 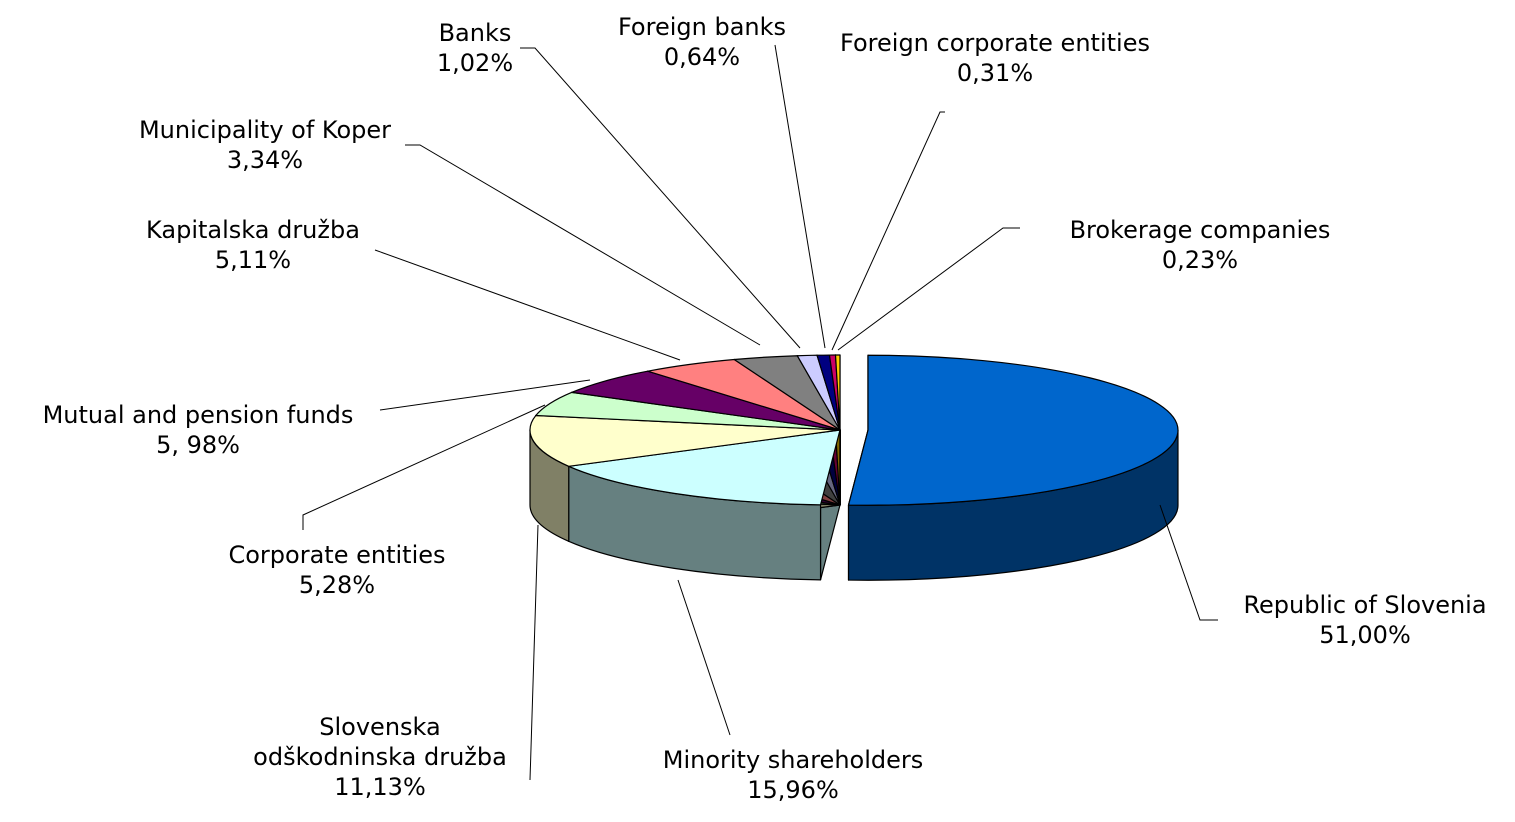 What do you see at coordinates (337, 555) in the screenshot?
I see `label-name: Corporate entities` at bounding box center [337, 555].